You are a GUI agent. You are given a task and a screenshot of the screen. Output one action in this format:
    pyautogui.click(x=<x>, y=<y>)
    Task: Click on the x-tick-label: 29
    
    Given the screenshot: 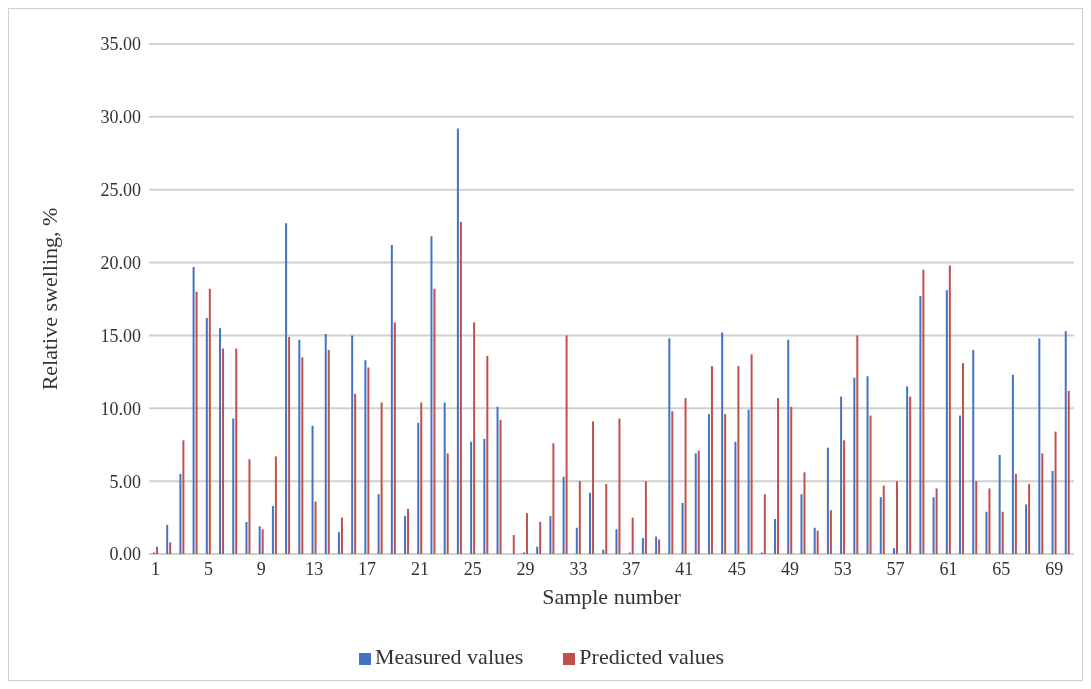 What is the action you would take?
    pyautogui.click(x=525, y=568)
    